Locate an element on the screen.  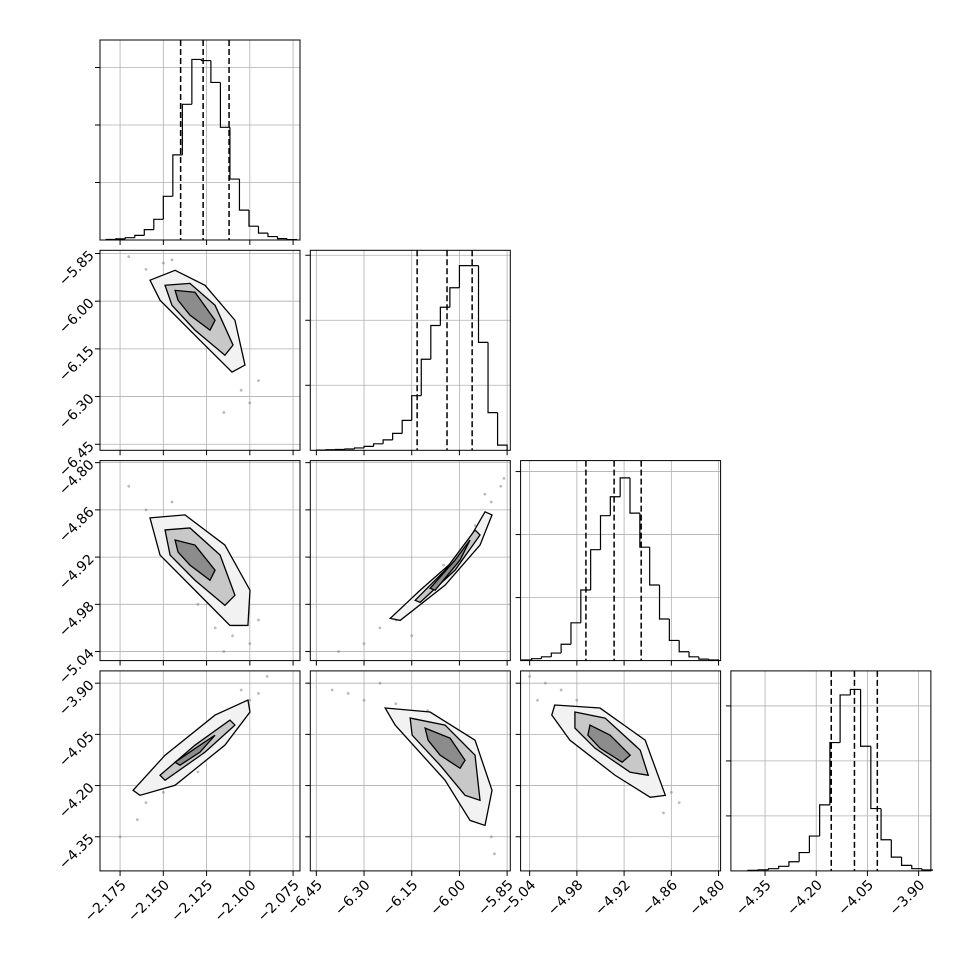
x-tick-label: −4.35 is located at coordinates (754, 898).